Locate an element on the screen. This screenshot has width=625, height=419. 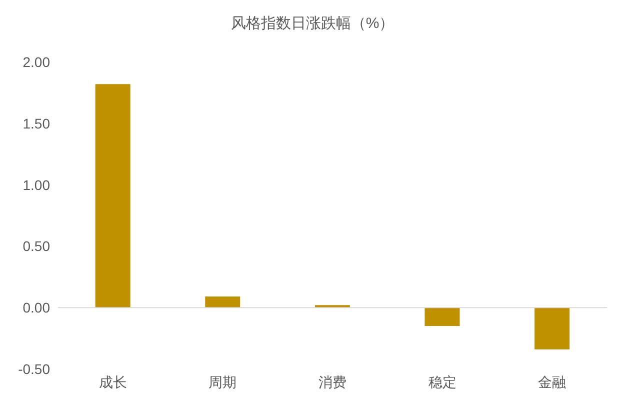
y-tick-label: 2.00 is located at coordinates (36, 62).